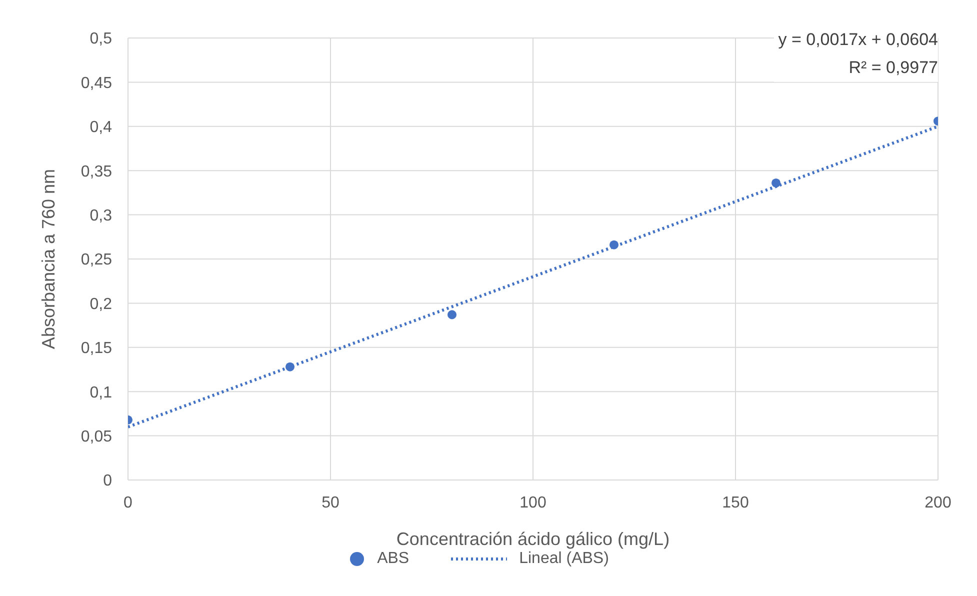 Image resolution: width=977 pixels, height=596 pixels. What do you see at coordinates (533, 539) in the screenshot?
I see `x-axis-title: Concentración ácido gálico (mg/L)` at bounding box center [533, 539].